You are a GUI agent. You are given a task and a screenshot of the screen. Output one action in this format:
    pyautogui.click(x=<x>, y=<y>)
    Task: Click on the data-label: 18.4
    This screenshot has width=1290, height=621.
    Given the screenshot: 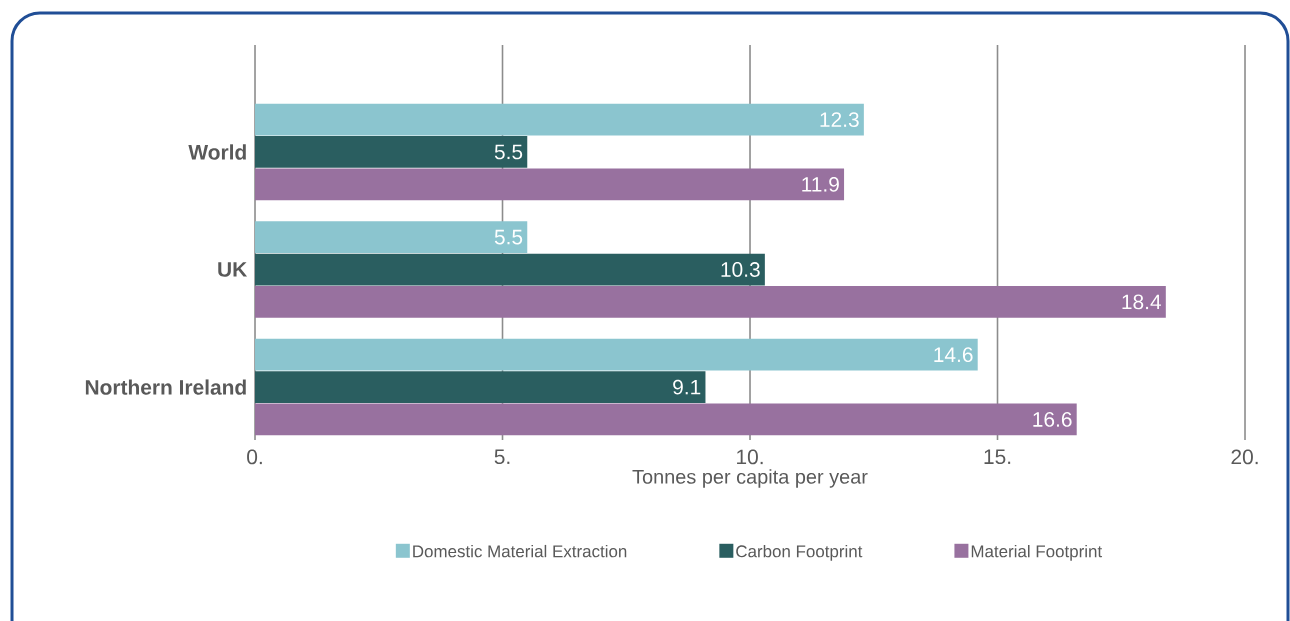 What is the action you would take?
    pyautogui.click(x=1141, y=302)
    